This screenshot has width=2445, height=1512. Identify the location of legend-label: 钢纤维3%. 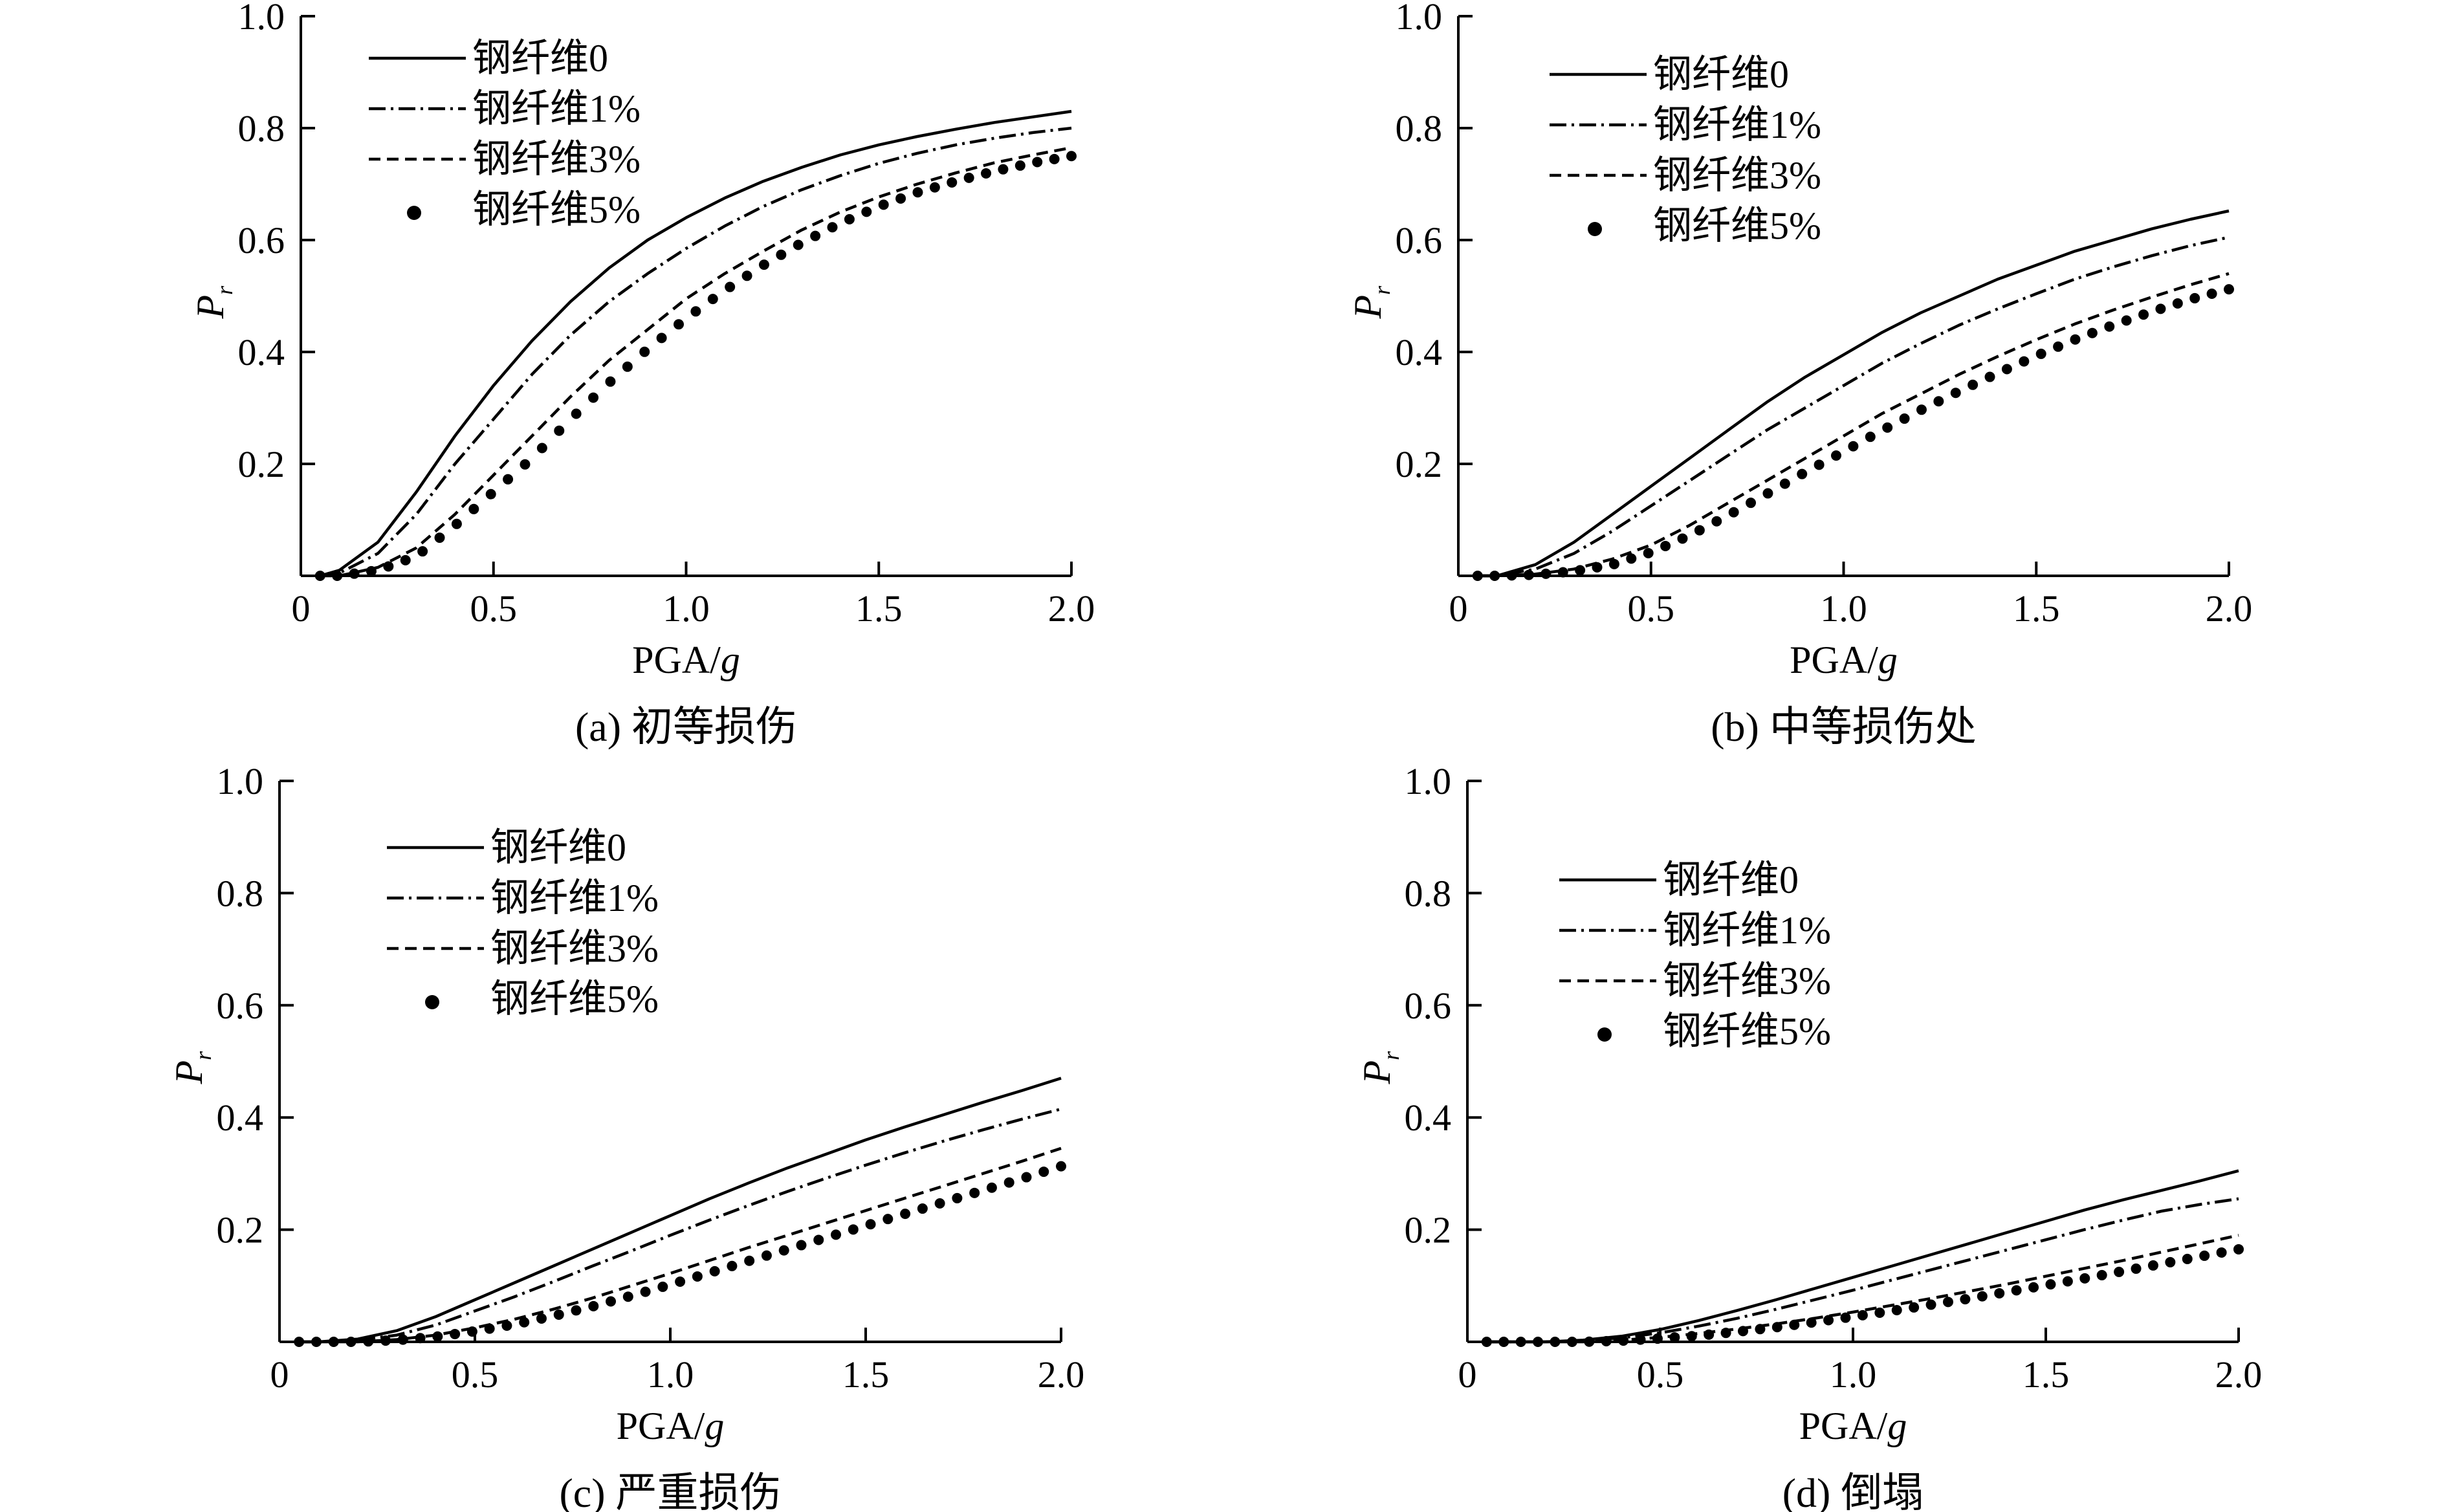
(1737, 175).